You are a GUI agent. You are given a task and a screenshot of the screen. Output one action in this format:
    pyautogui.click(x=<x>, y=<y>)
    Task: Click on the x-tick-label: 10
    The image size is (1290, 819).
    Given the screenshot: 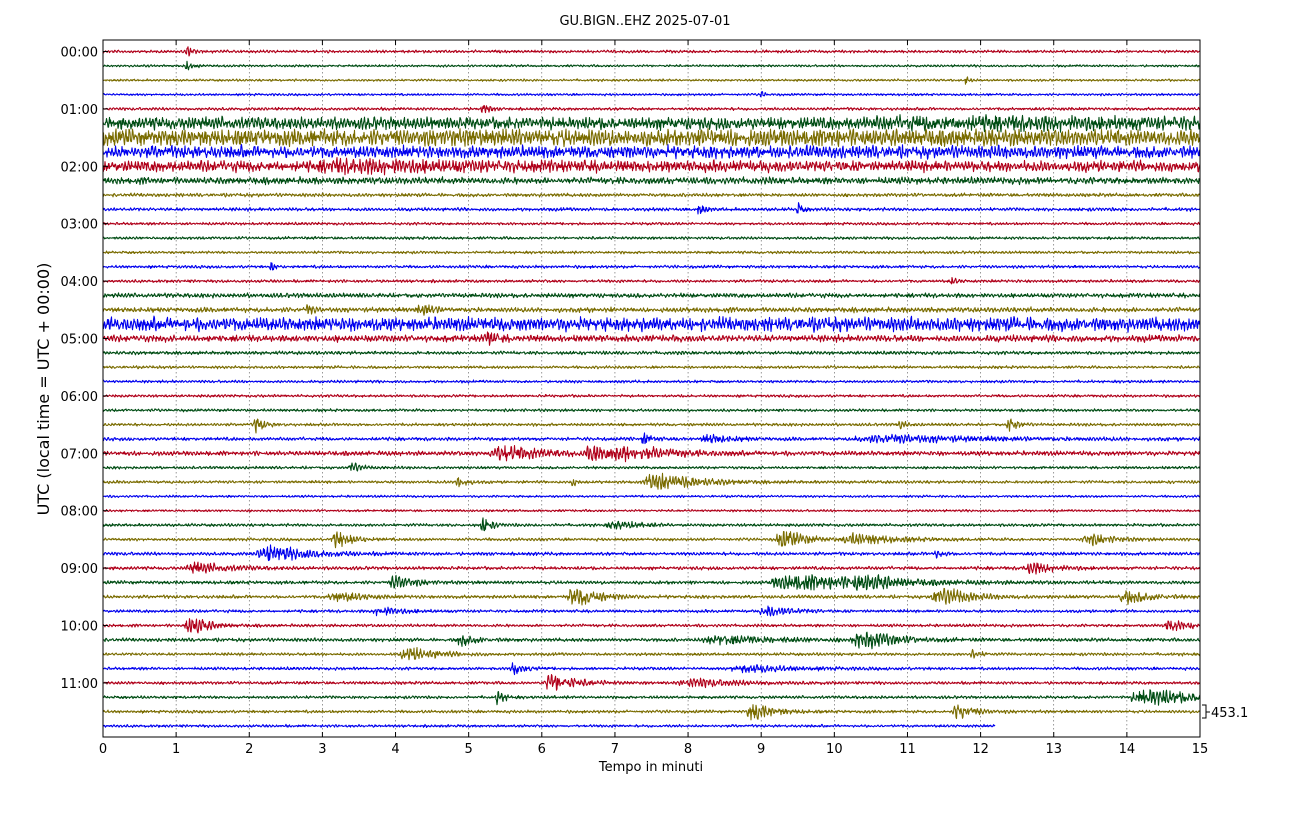 What is the action you would take?
    pyautogui.click(x=834, y=749)
    